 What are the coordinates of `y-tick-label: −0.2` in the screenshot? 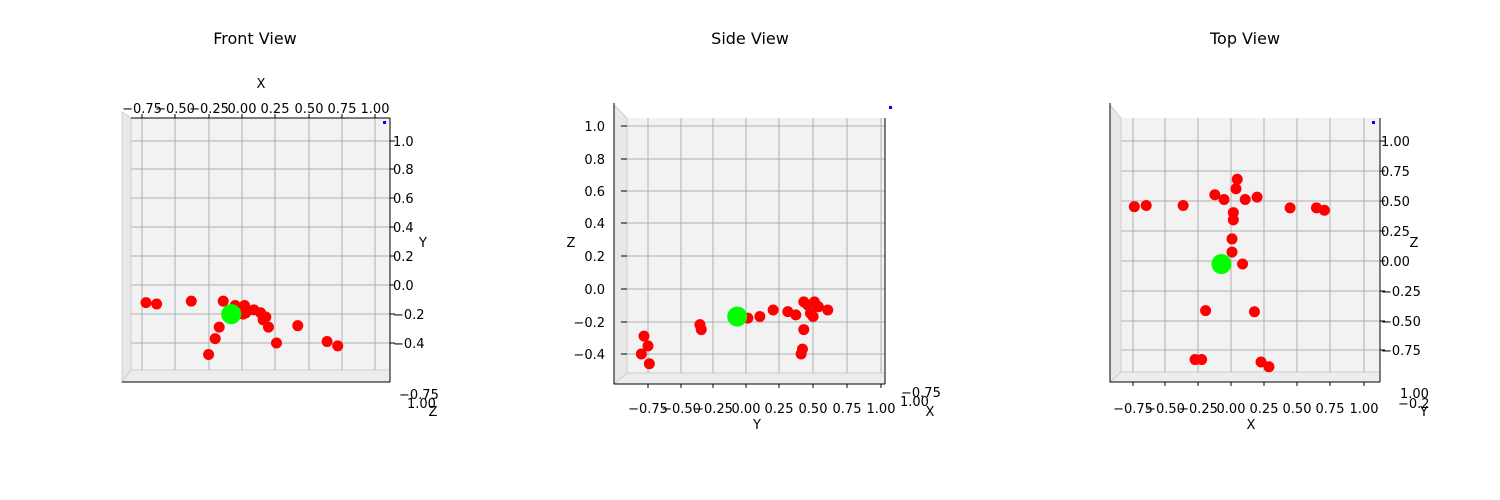 It's located at (409, 315).